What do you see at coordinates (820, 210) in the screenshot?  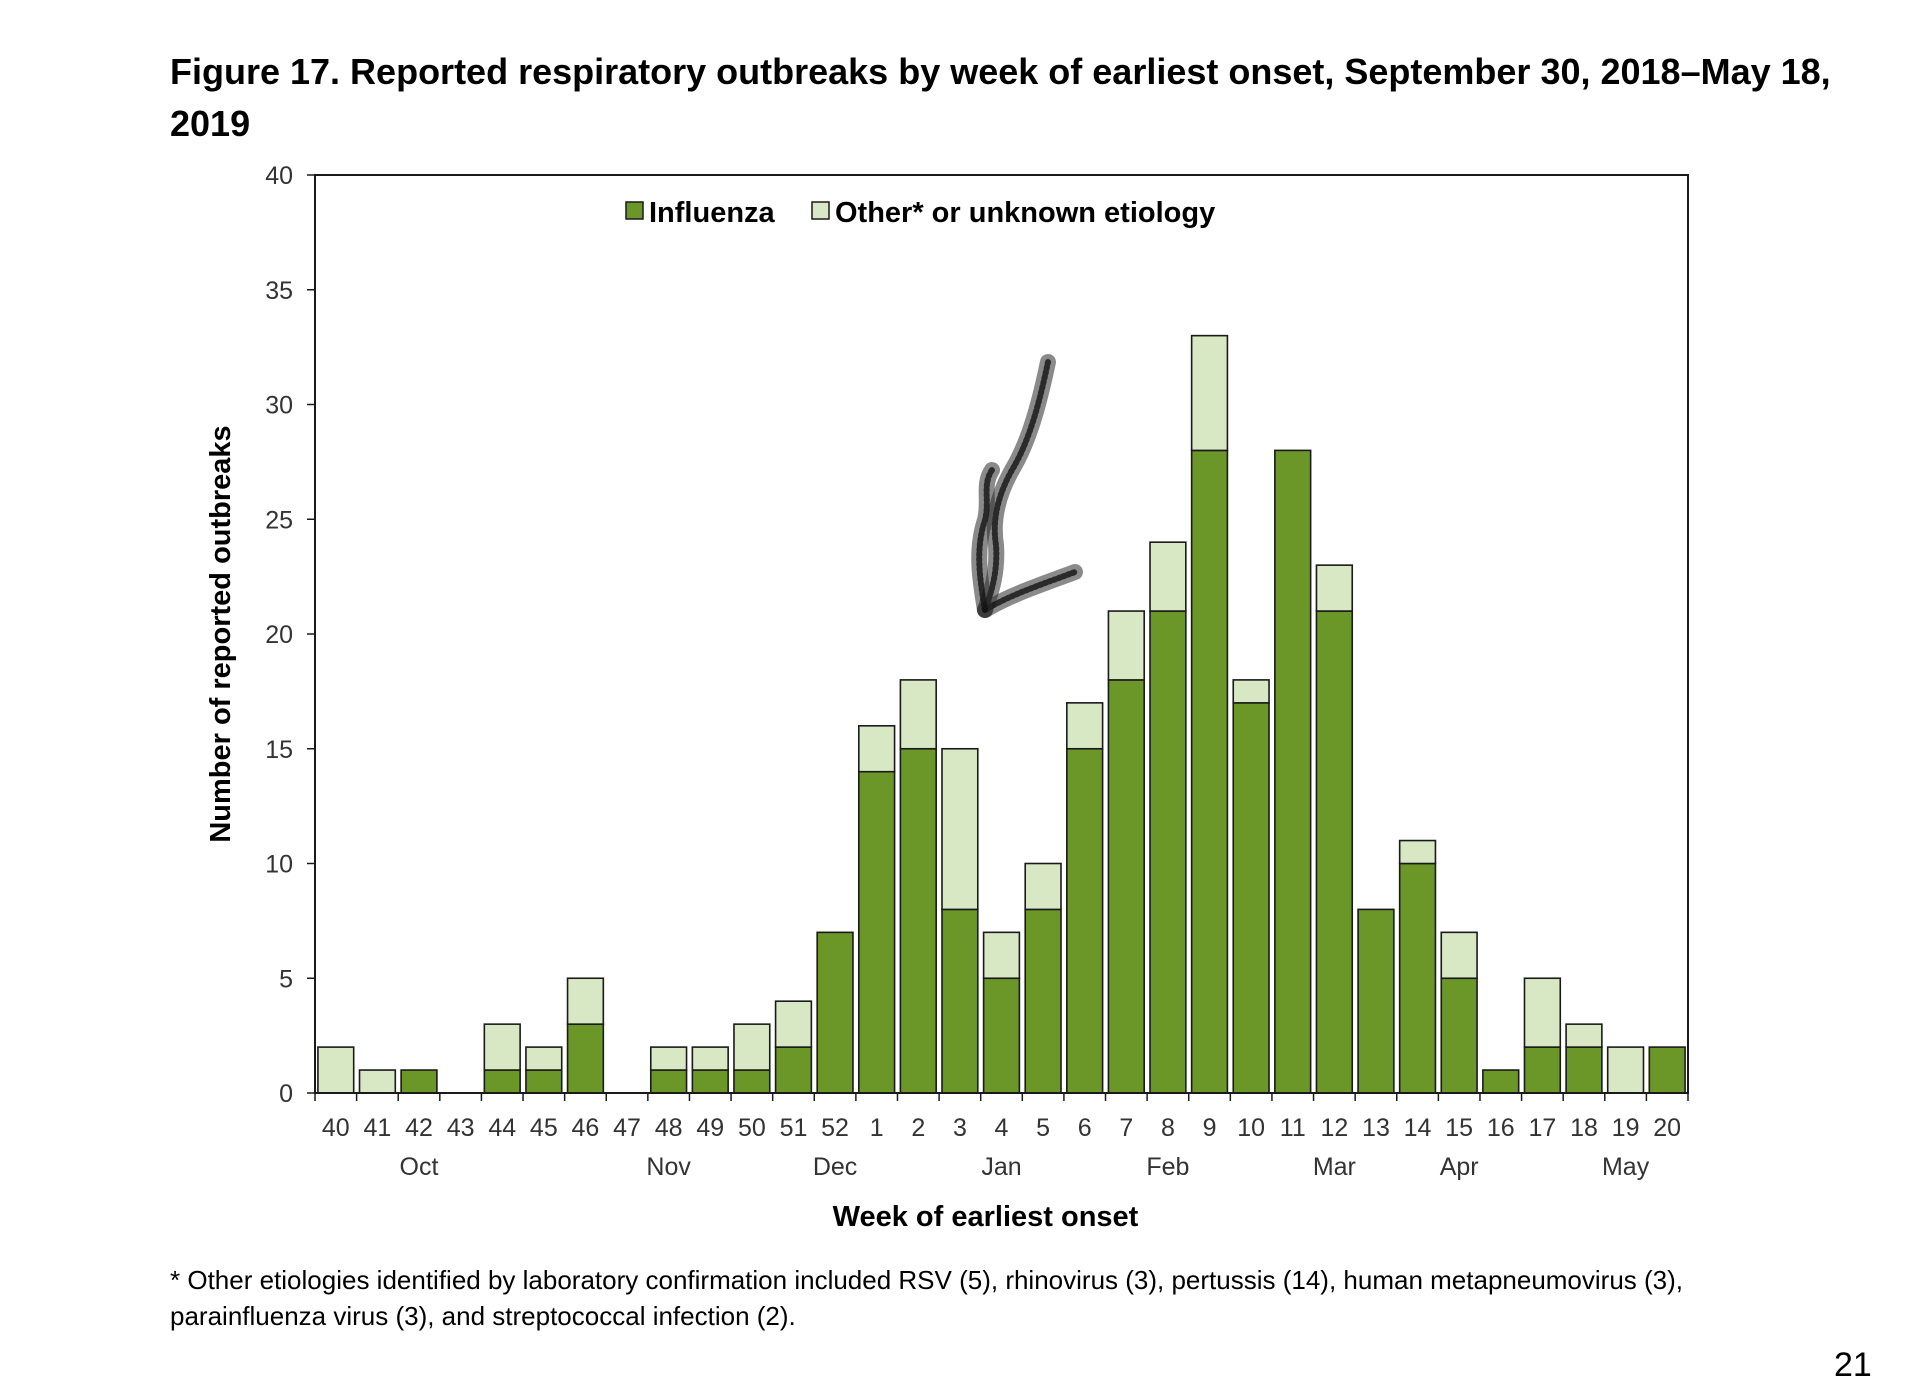 I see `legend-swatch-other` at bounding box center [820, 210].